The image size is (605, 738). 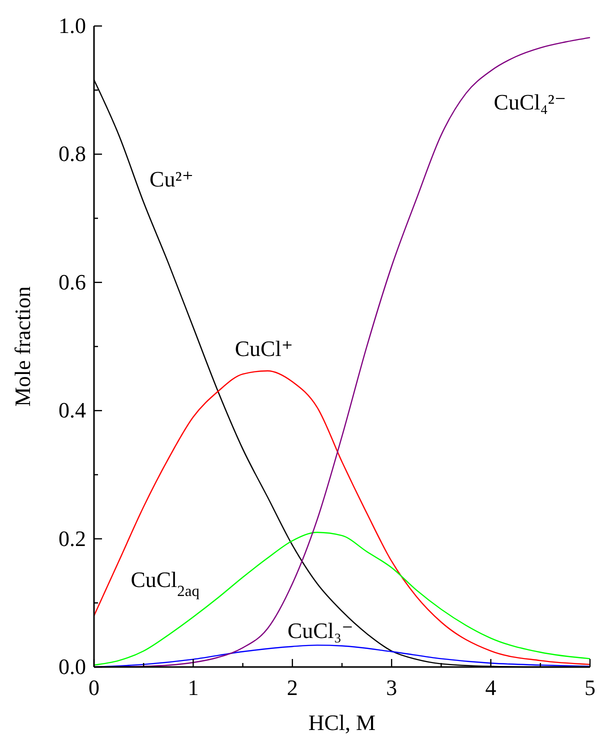 I want to click on x-tick-label: 0, so click(x=94, y=687).